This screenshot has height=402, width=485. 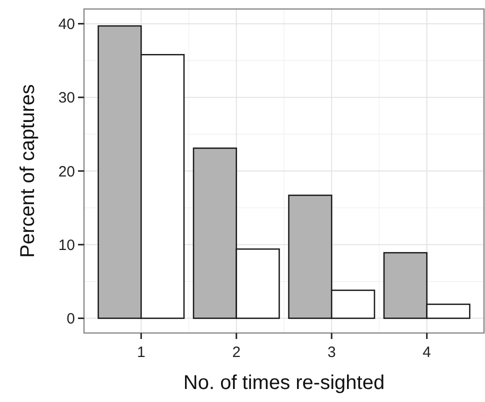 What do you see at coordinates (236, 352) in the screenshot?
I see `x-tick-label: 2` at bounding box center [236, 352].